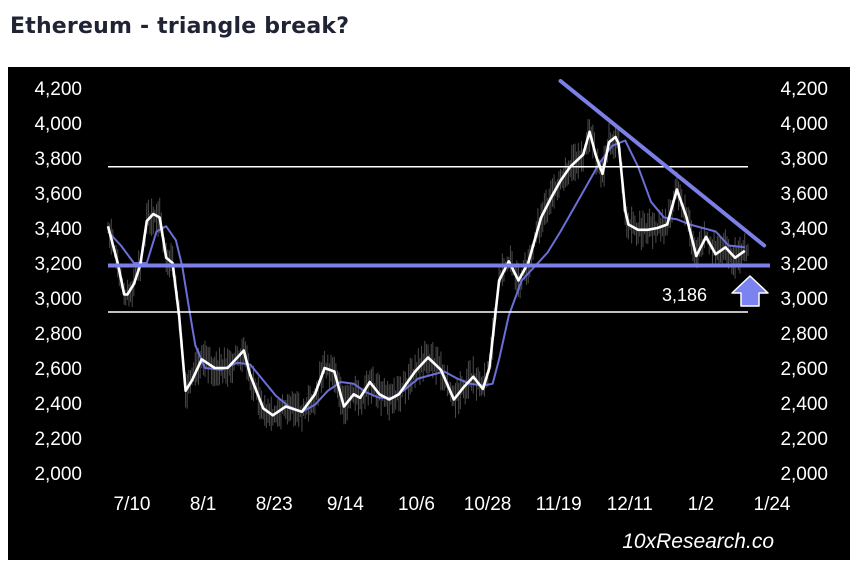 The height and width of the screenshot is (576, 864). What do you see at coordinates (58, 334) in the screenshot?
I see `y-tick-left: 2,800` at bounding box center [58, 334].